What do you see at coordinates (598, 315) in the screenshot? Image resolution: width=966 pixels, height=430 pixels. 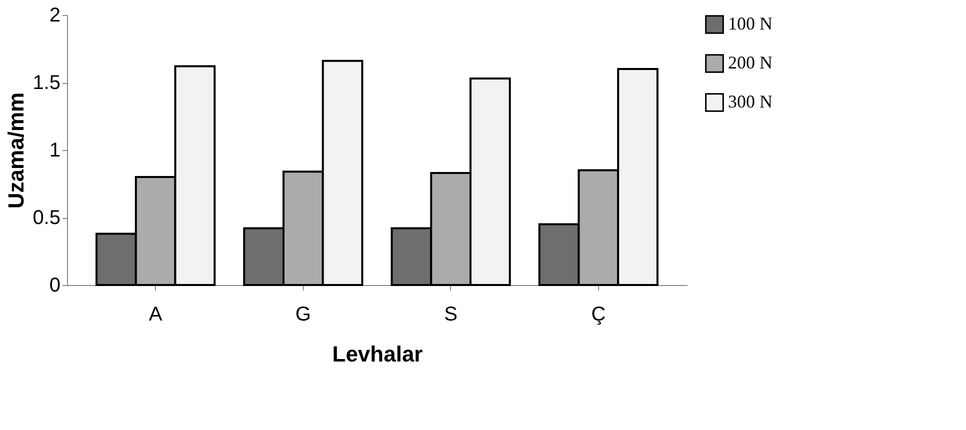 I see `x-tick-label: Ç` at bounding box center [598, 315].